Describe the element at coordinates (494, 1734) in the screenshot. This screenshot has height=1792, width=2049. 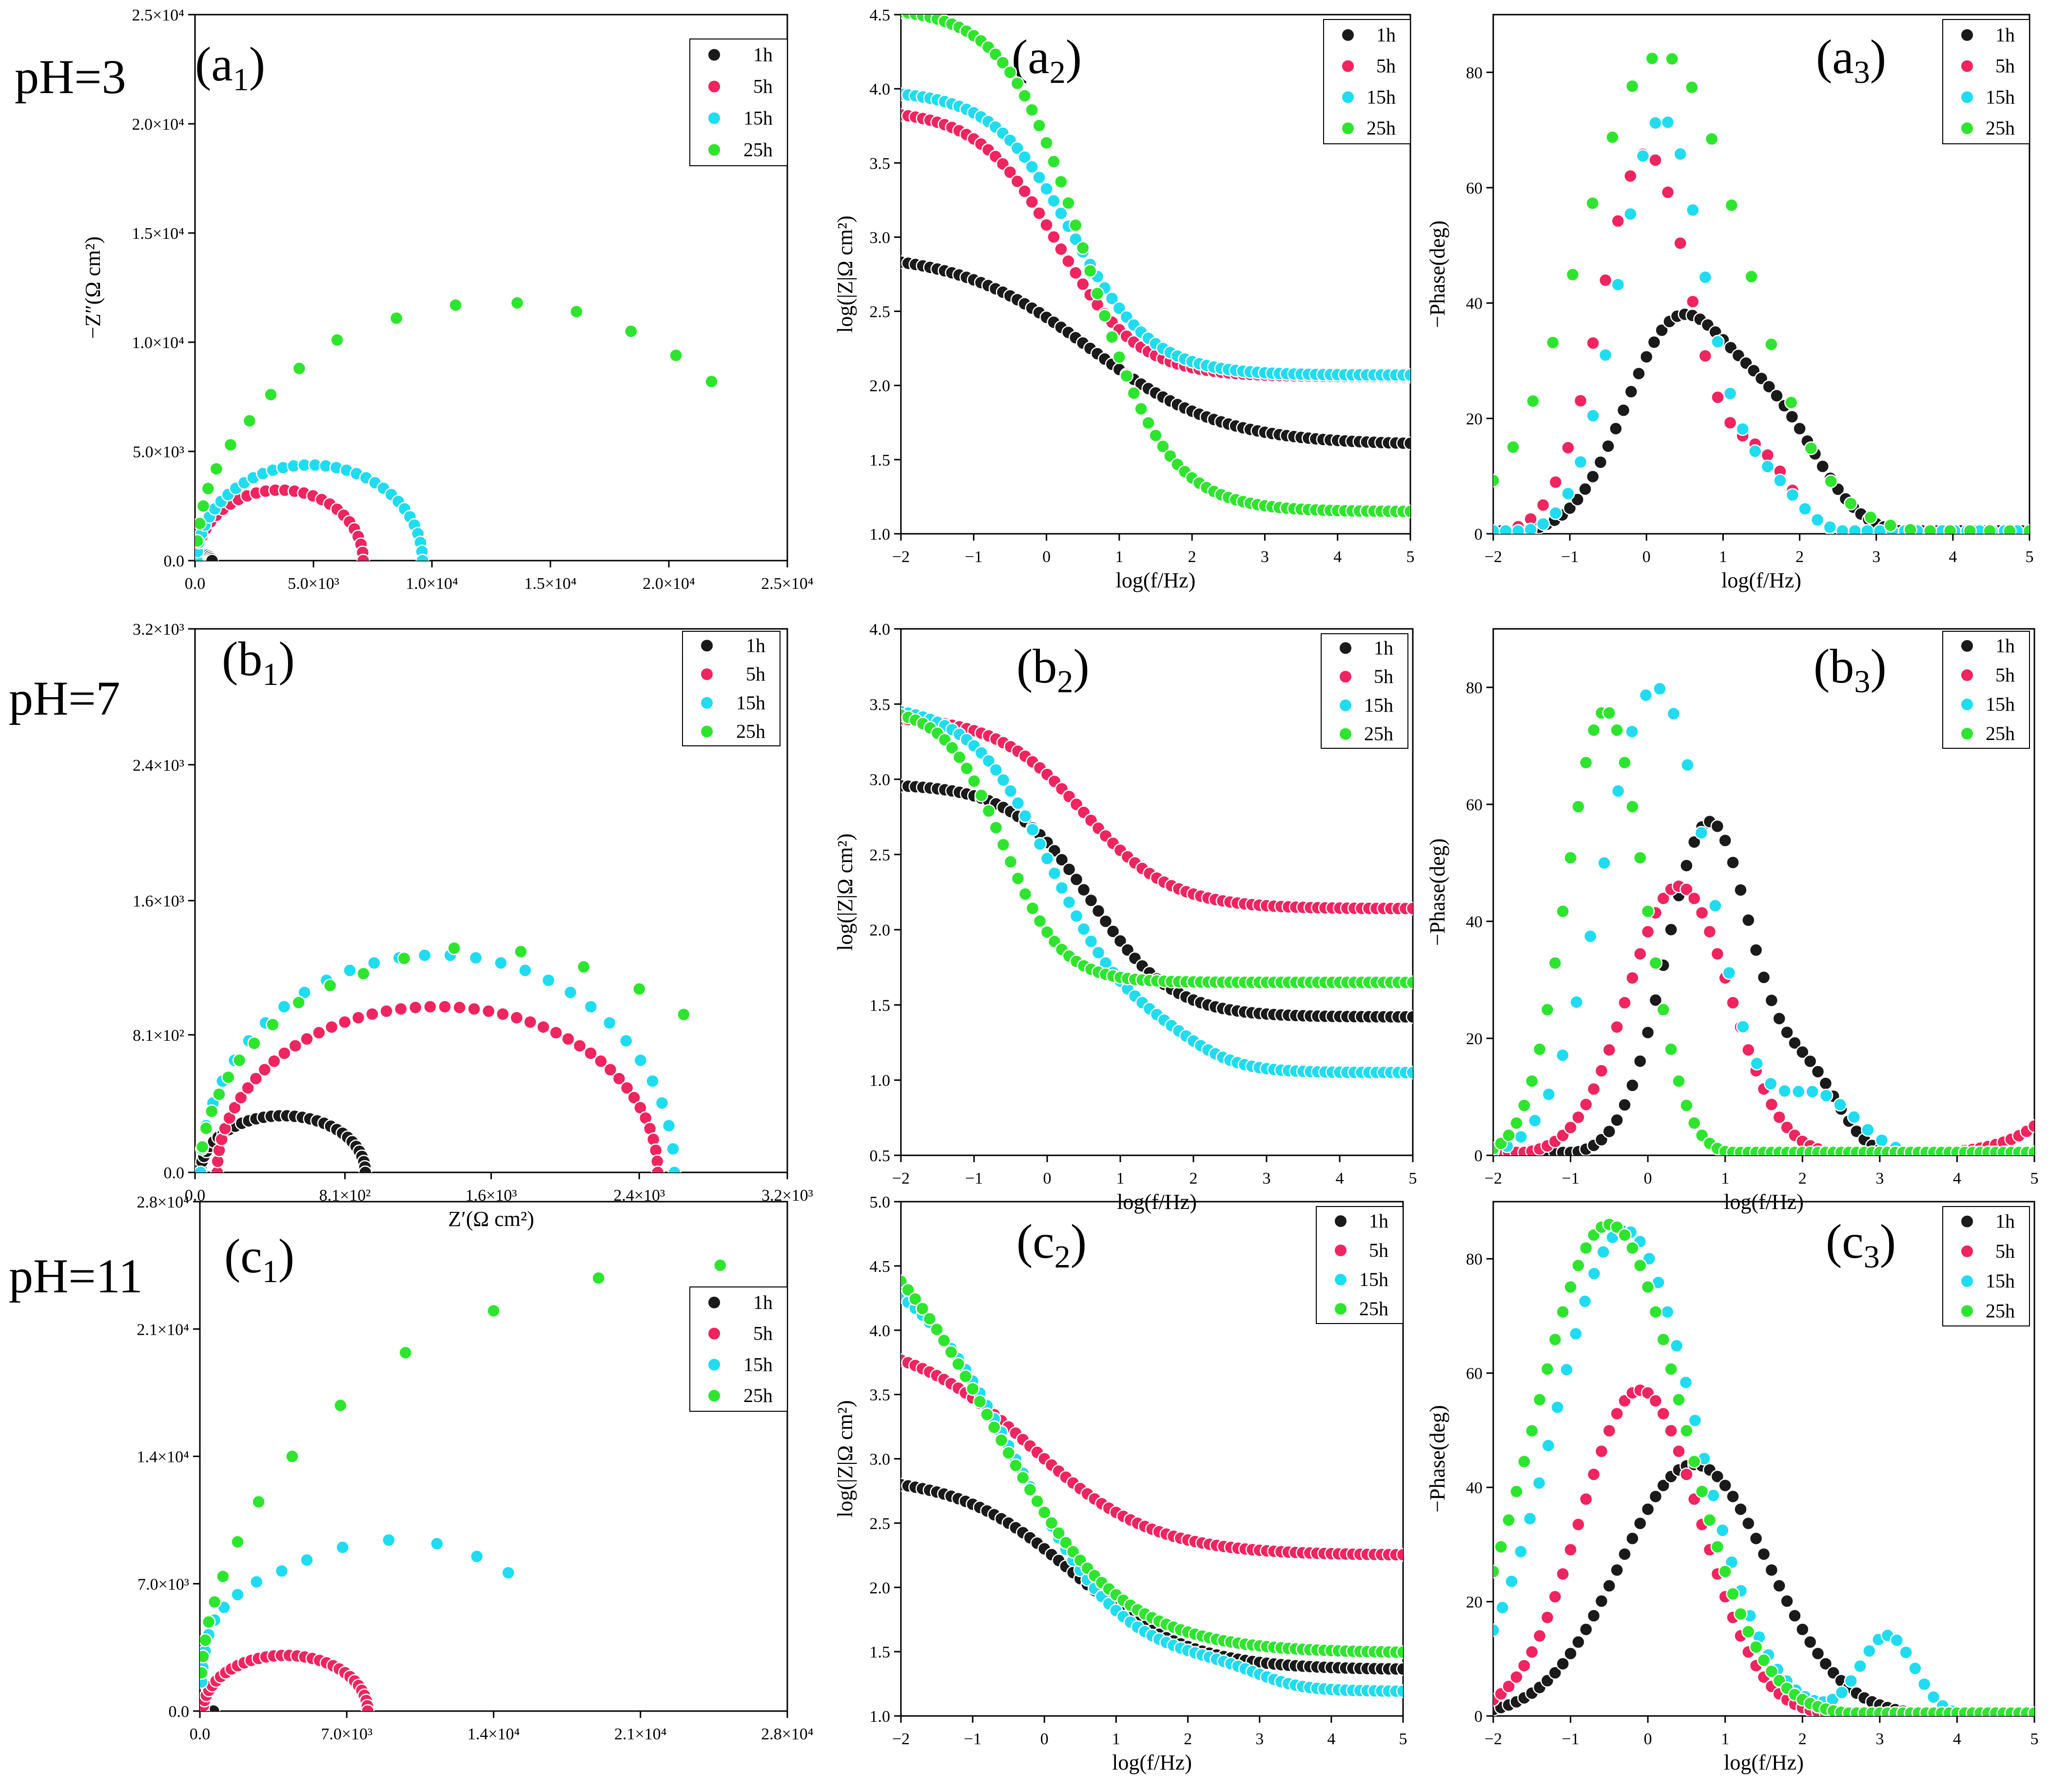
I see `x-tick-label: 1.4×10⁴` at that location.